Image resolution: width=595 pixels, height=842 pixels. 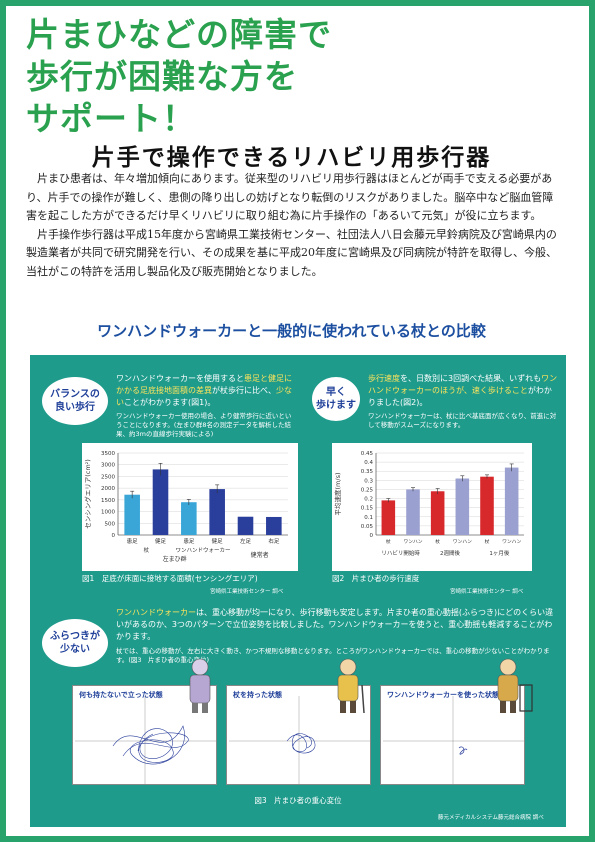 What do you see at coordinates (336, 392) in the screenshot?
I see `speed-bubble-line-1: 早く` at bounding box center [336, 392].